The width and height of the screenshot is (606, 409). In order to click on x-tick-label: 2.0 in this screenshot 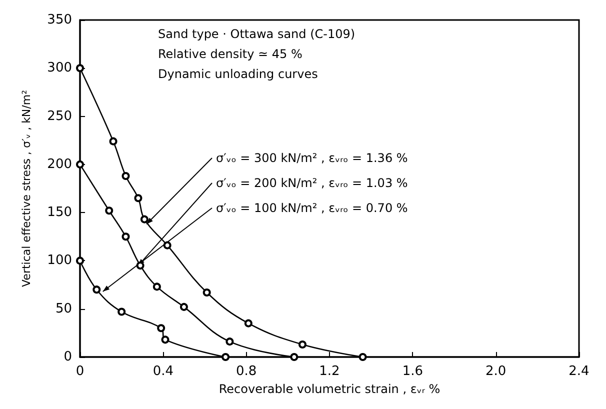, I will do `click(495, 371)`.